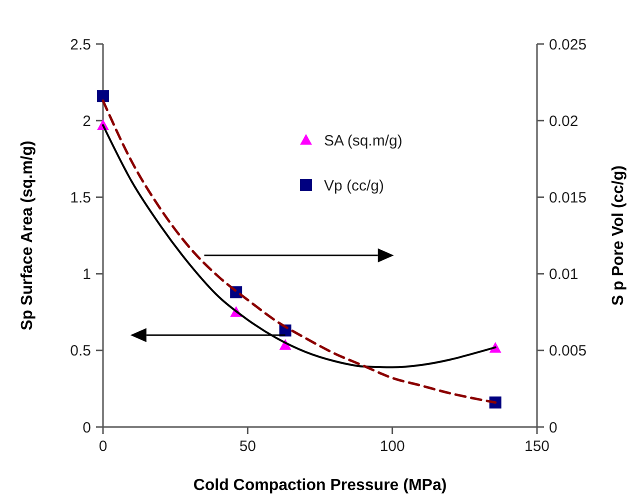 The height and width of the screenshot is (504, 644). Describe the element at coordinates (568, 197) in the screenshot. I see `y2-tick-label: 0.015` at that location.